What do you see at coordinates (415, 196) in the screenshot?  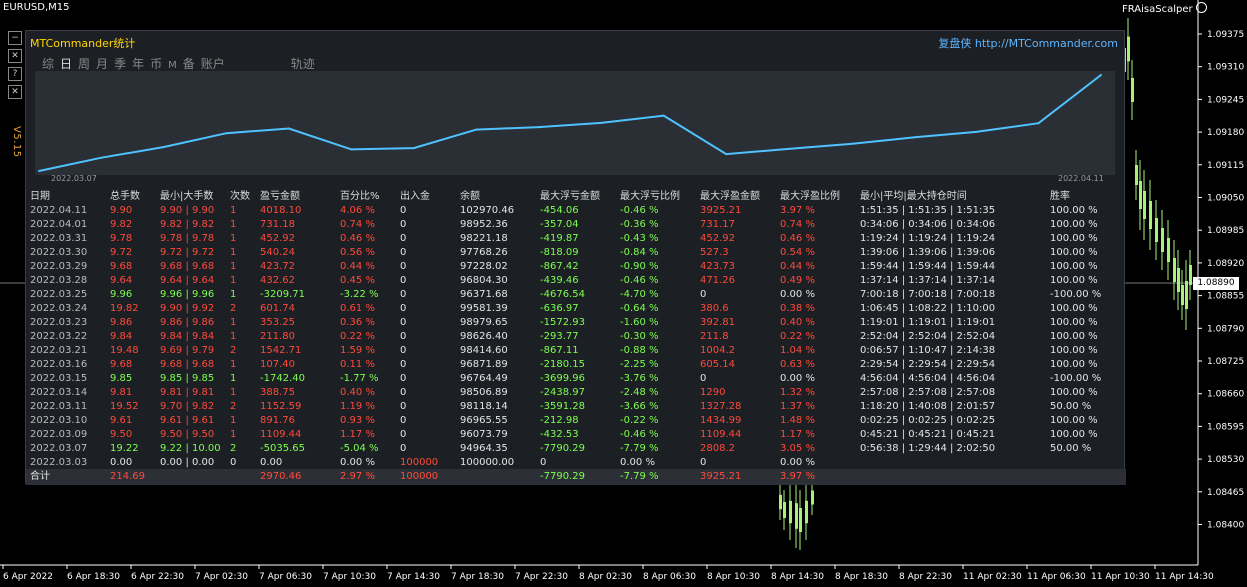 I see `column-header: 出入金` at bounding box center [415, 196].